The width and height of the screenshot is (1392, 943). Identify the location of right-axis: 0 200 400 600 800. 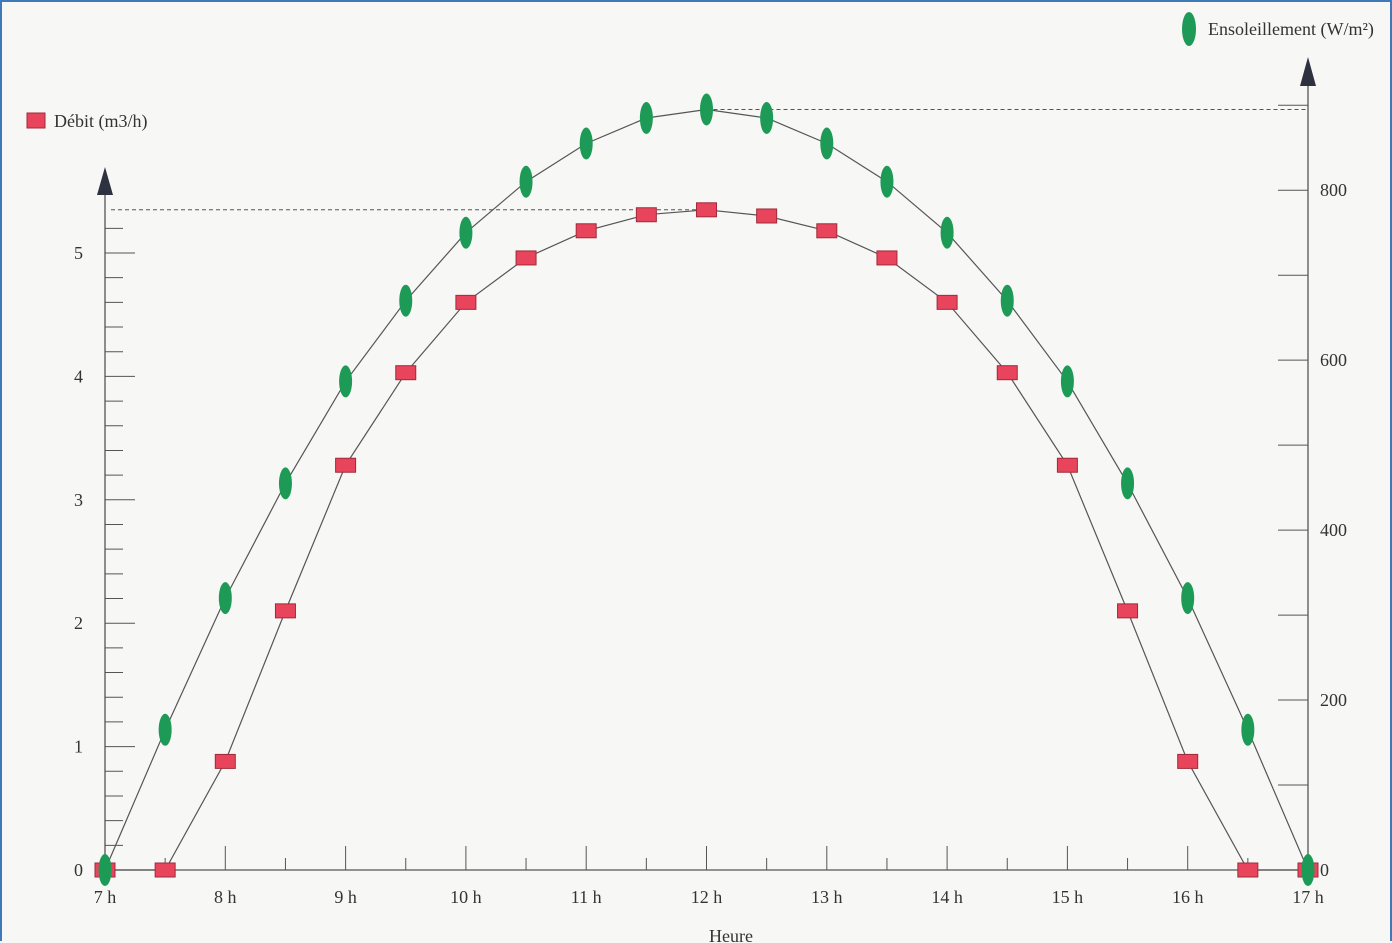
(1312, 468).